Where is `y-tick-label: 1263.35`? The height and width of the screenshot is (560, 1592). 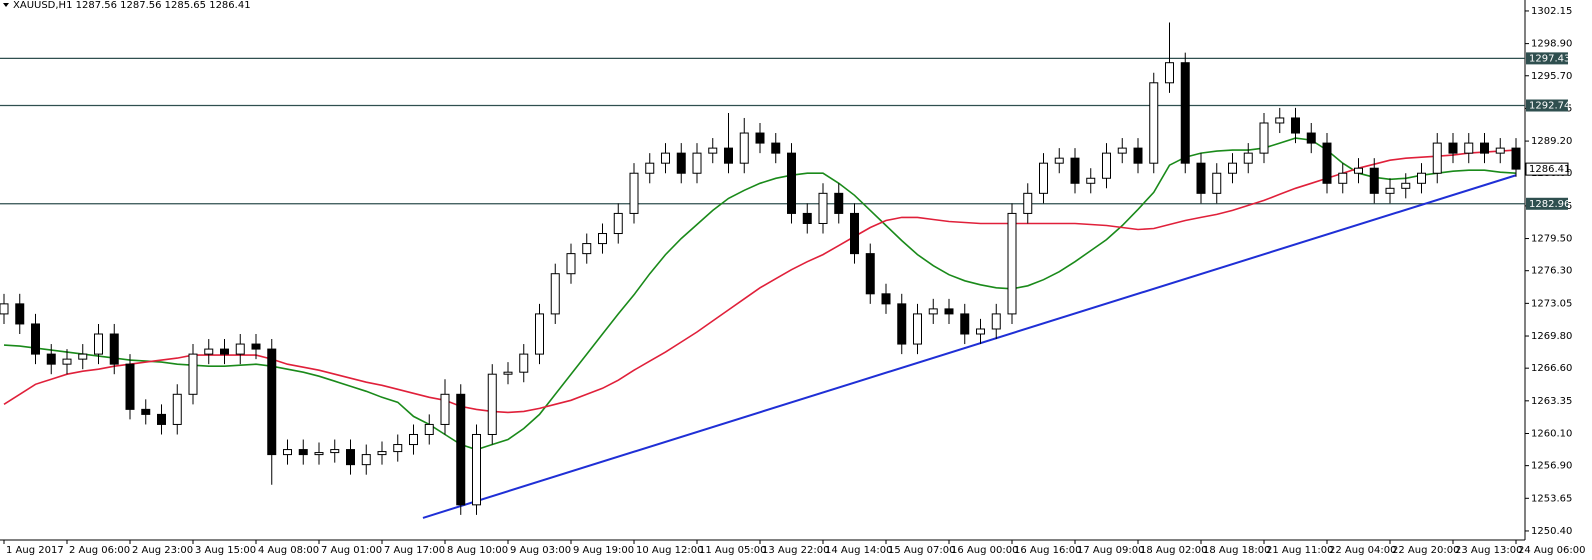 y-tick-label: 1263.35 is located at coordinates (1551, 401).